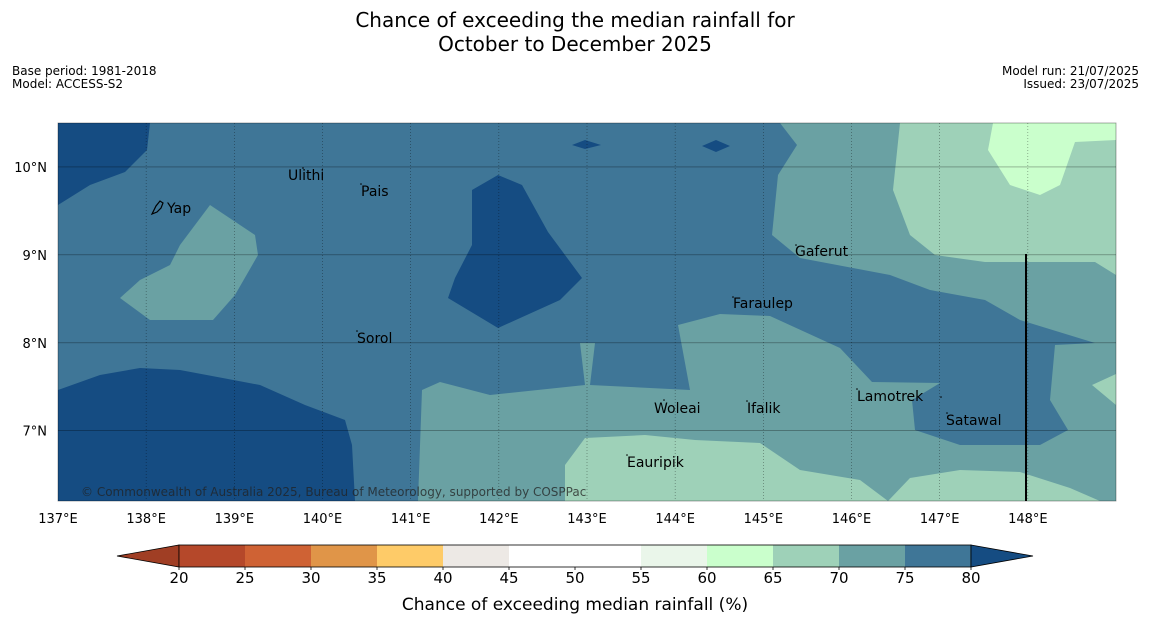 This screenshot has height=644, width=1150. What do you see at coordinates (1104, 389) in the screenshot?
I see `band-65-70-edge` at bounding box center [1104, 389].